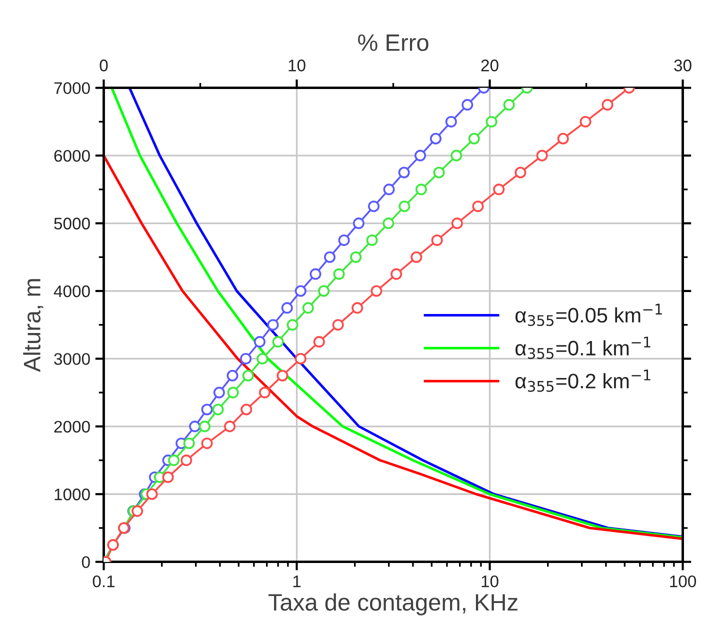 The image size is (701, 632). Describe the element at coordinates (489, 66) in the screenshot. I see `x2-tick-label: 20` at that location.